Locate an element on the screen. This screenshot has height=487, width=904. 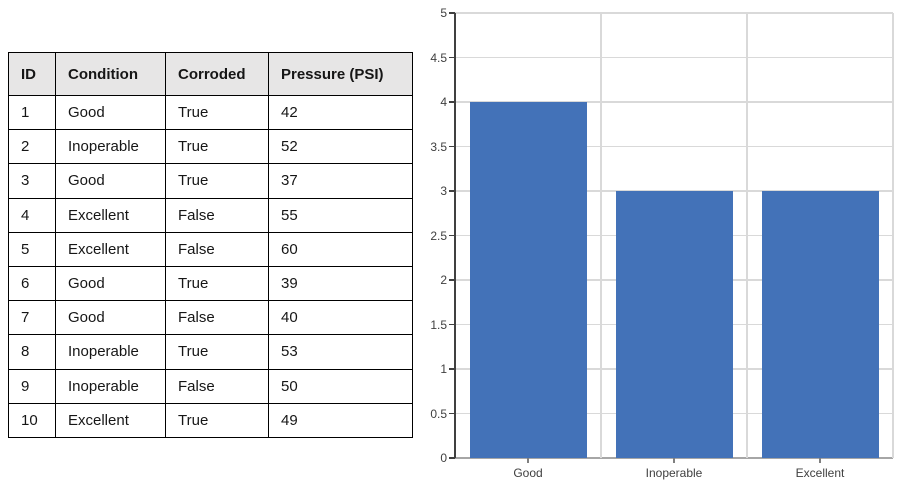
table-row: 7 Good False 40 is located at coordinates (210, 318).